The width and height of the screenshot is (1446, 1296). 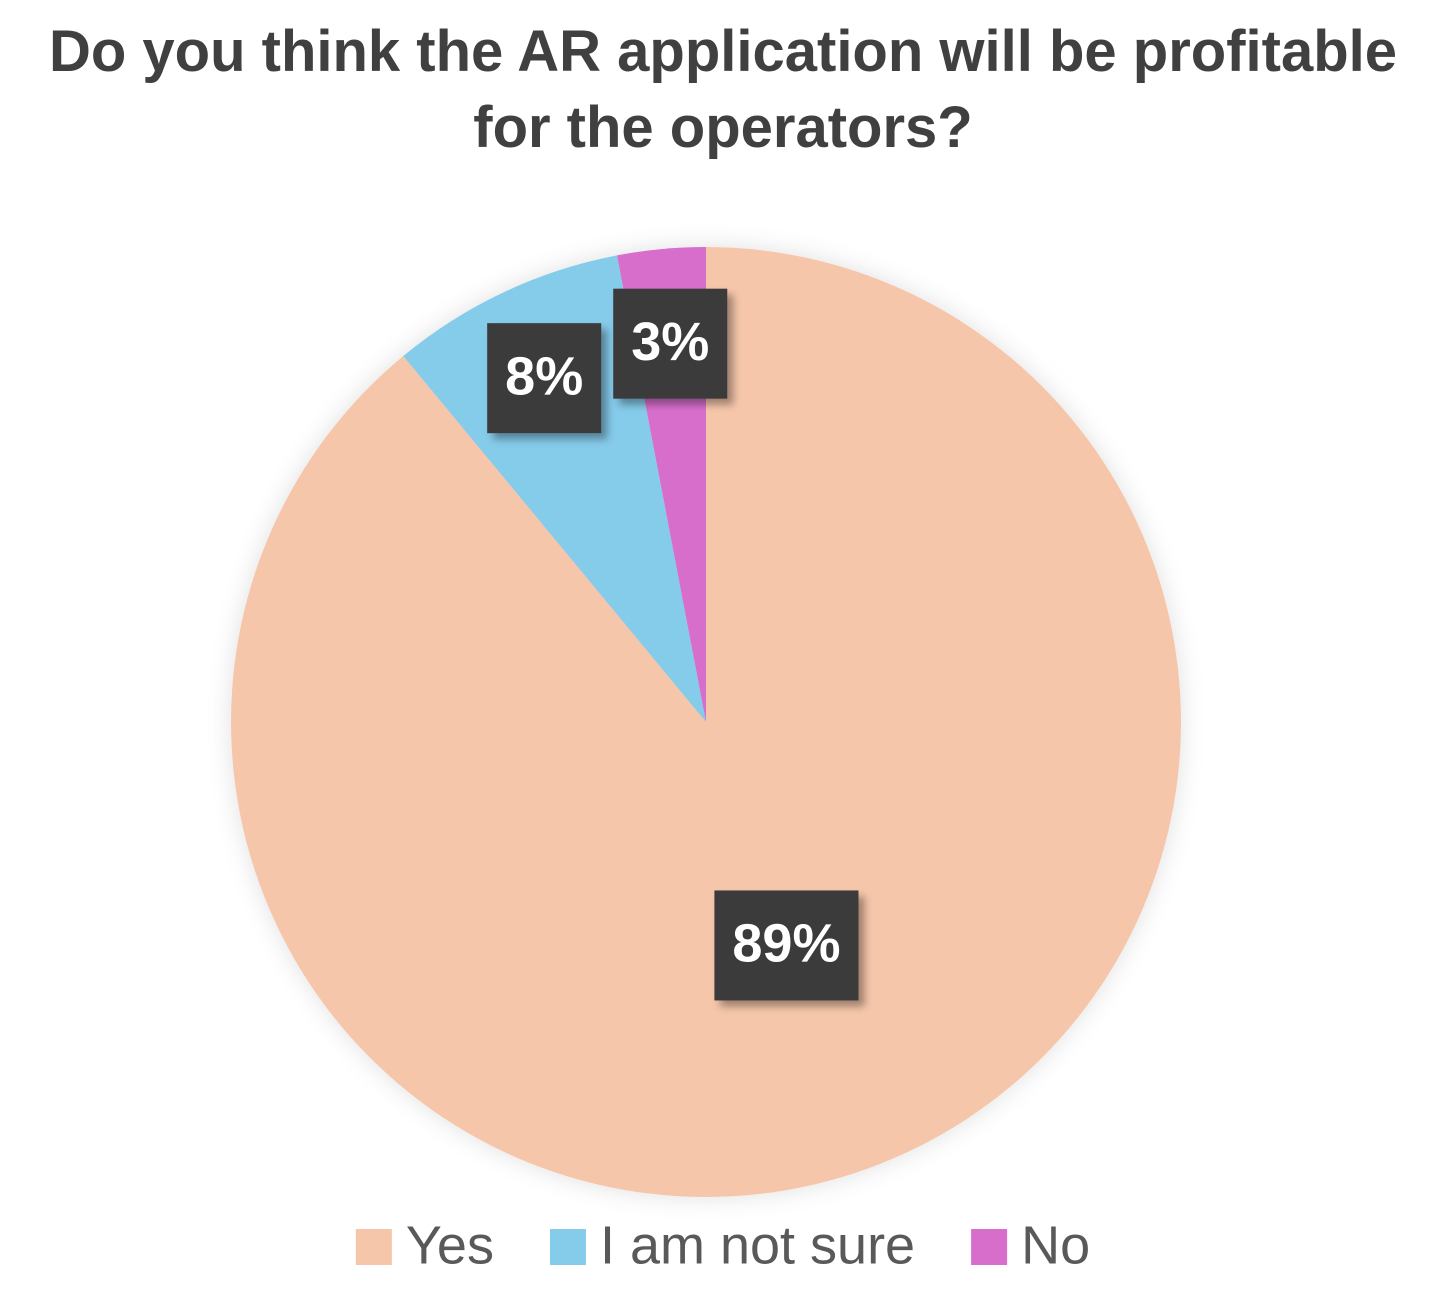 I want to click on legend-item: No, so click(x=1030, y=1245).